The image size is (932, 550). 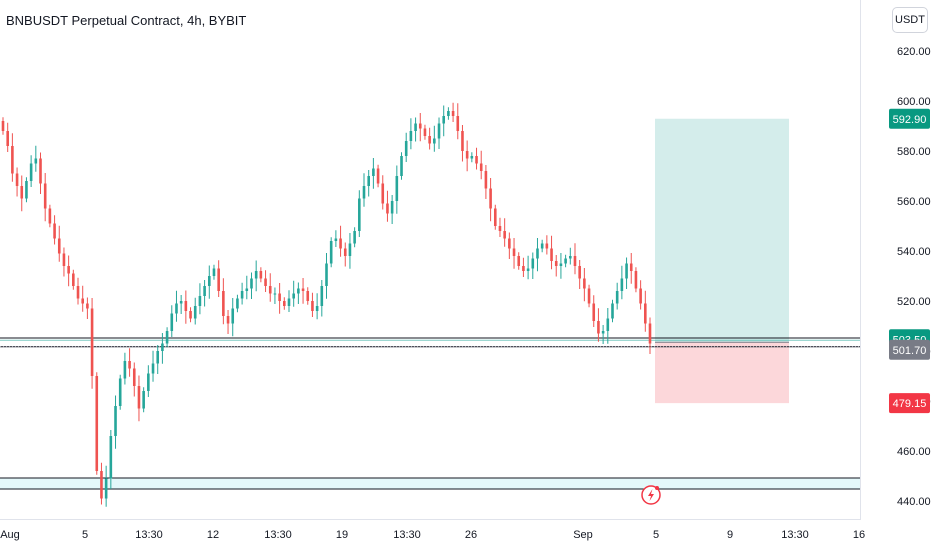 What do you see at coordinates (651, 495) in the screenshot?
I see `flash-icon` at bounding box center [651, 495].